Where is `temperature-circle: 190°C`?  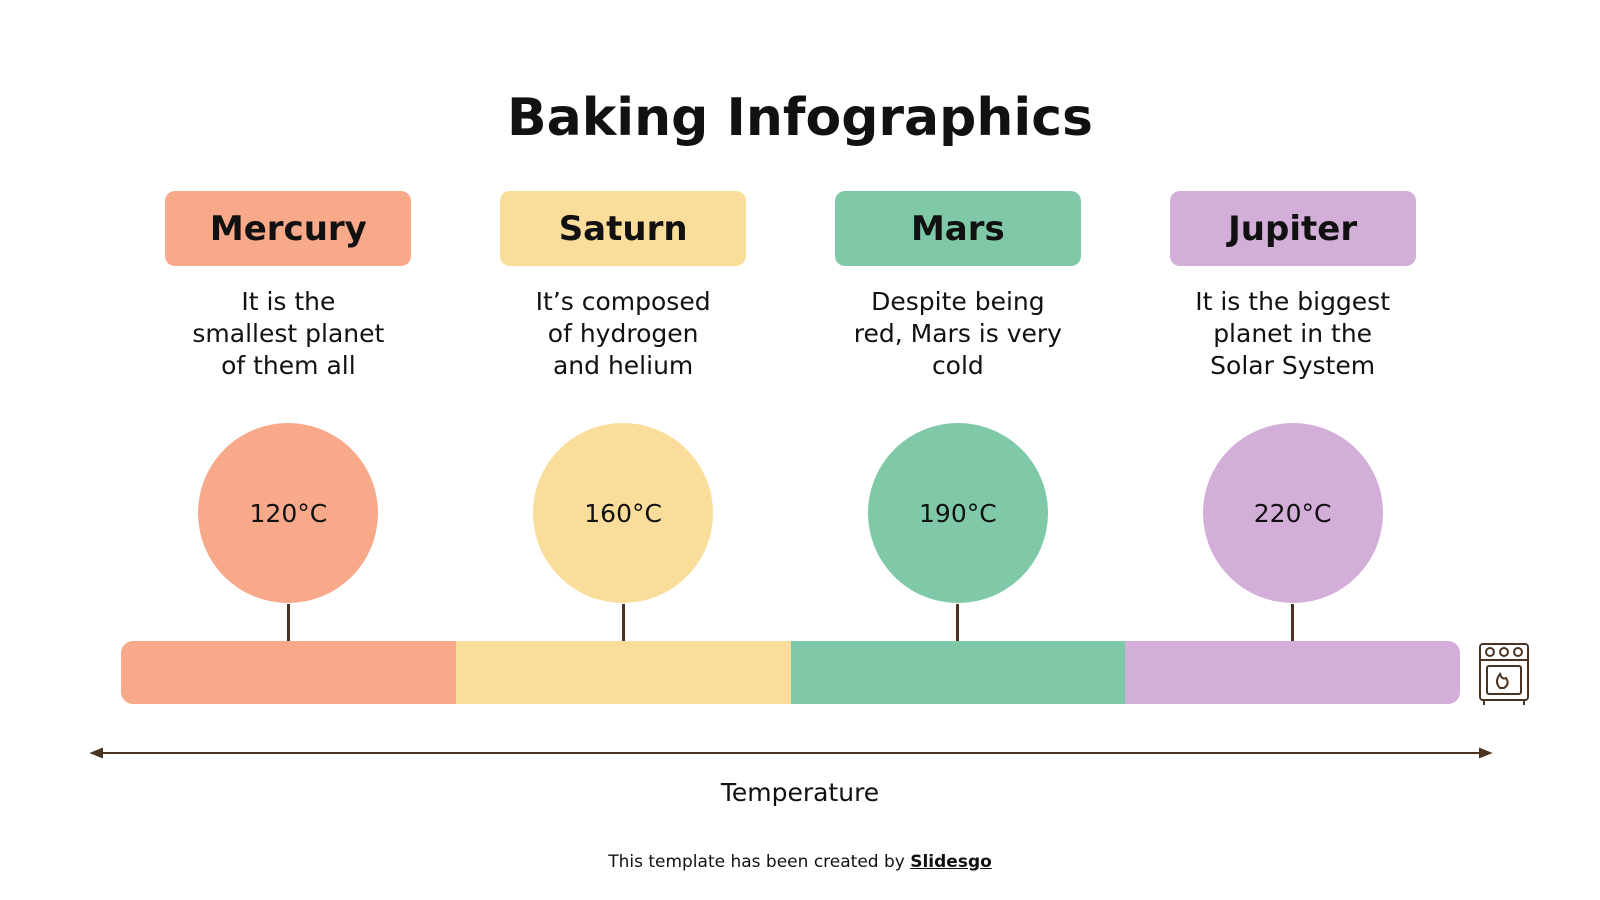
temperature-circle: 190°C is located at coordinates (957, 513).